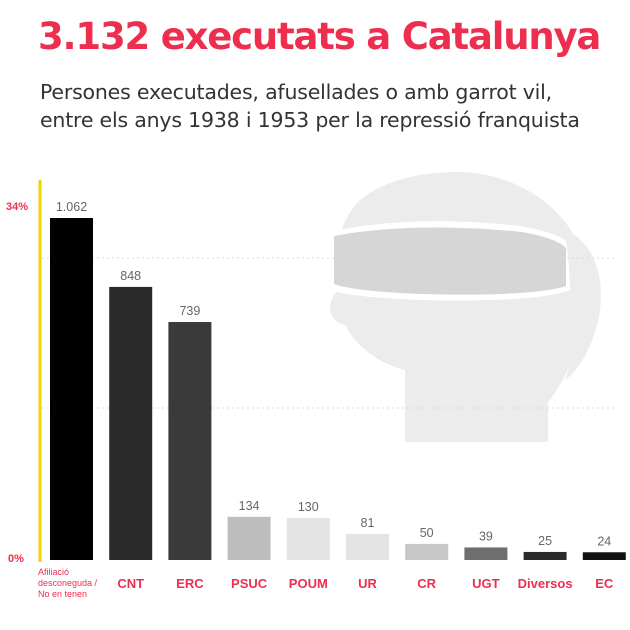  What do you see at coordinates (130, 276) in the screenshot?
I see `value-label-2: 848` at bounding box center [130, 276].